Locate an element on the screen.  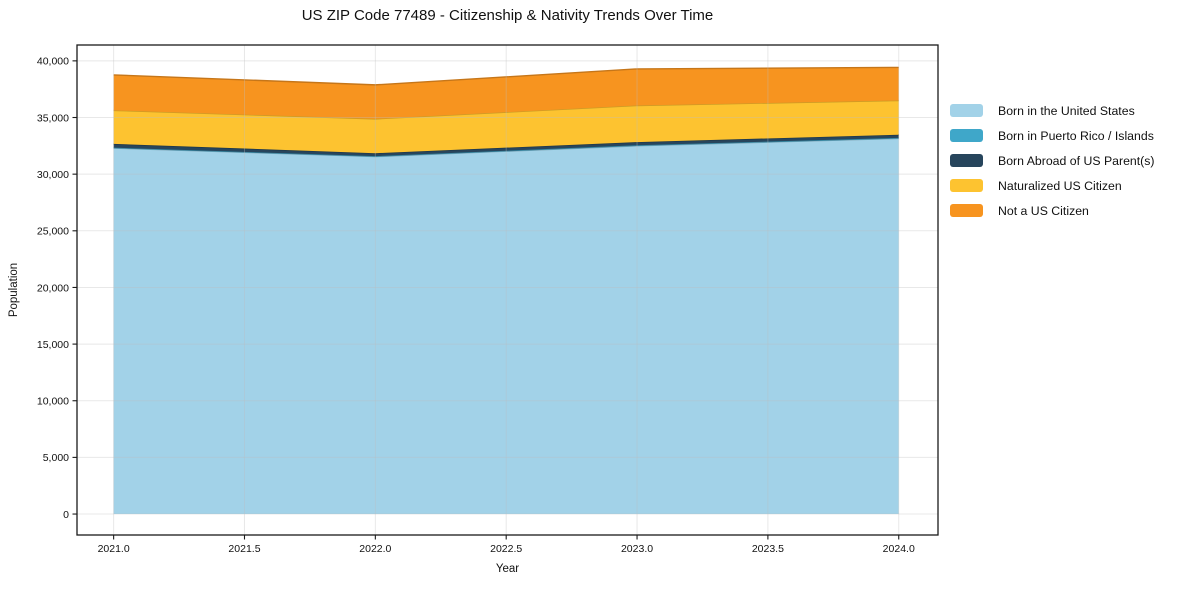
legend-item-born-abroad-of-us-parent-s: Born Abroad of US Parent(s) is located at coordinates (1052, 160).